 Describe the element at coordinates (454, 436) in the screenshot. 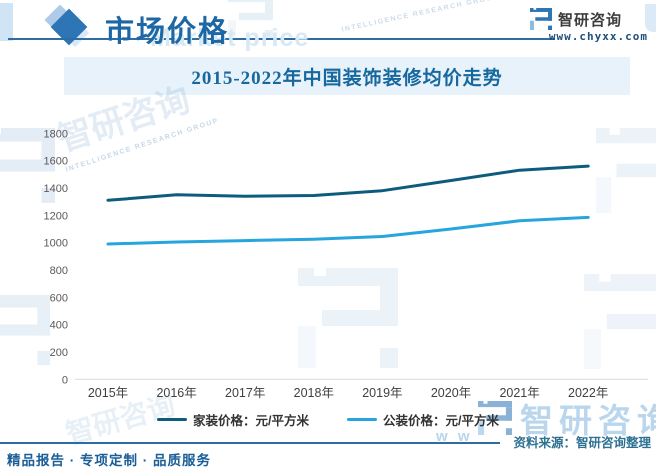

I see `watermark-www-fragment: w w` at that location.